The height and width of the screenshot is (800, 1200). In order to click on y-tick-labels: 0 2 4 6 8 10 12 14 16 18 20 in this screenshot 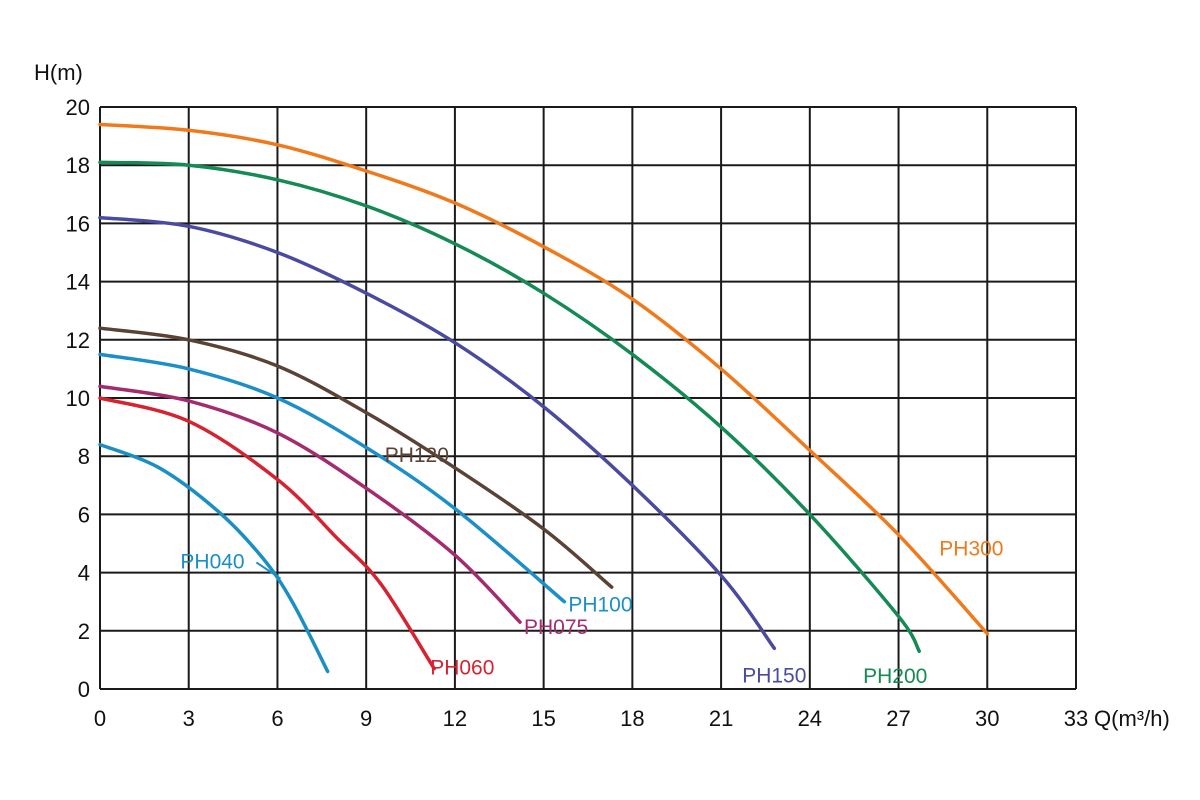, I will do `click(78, 398)`.